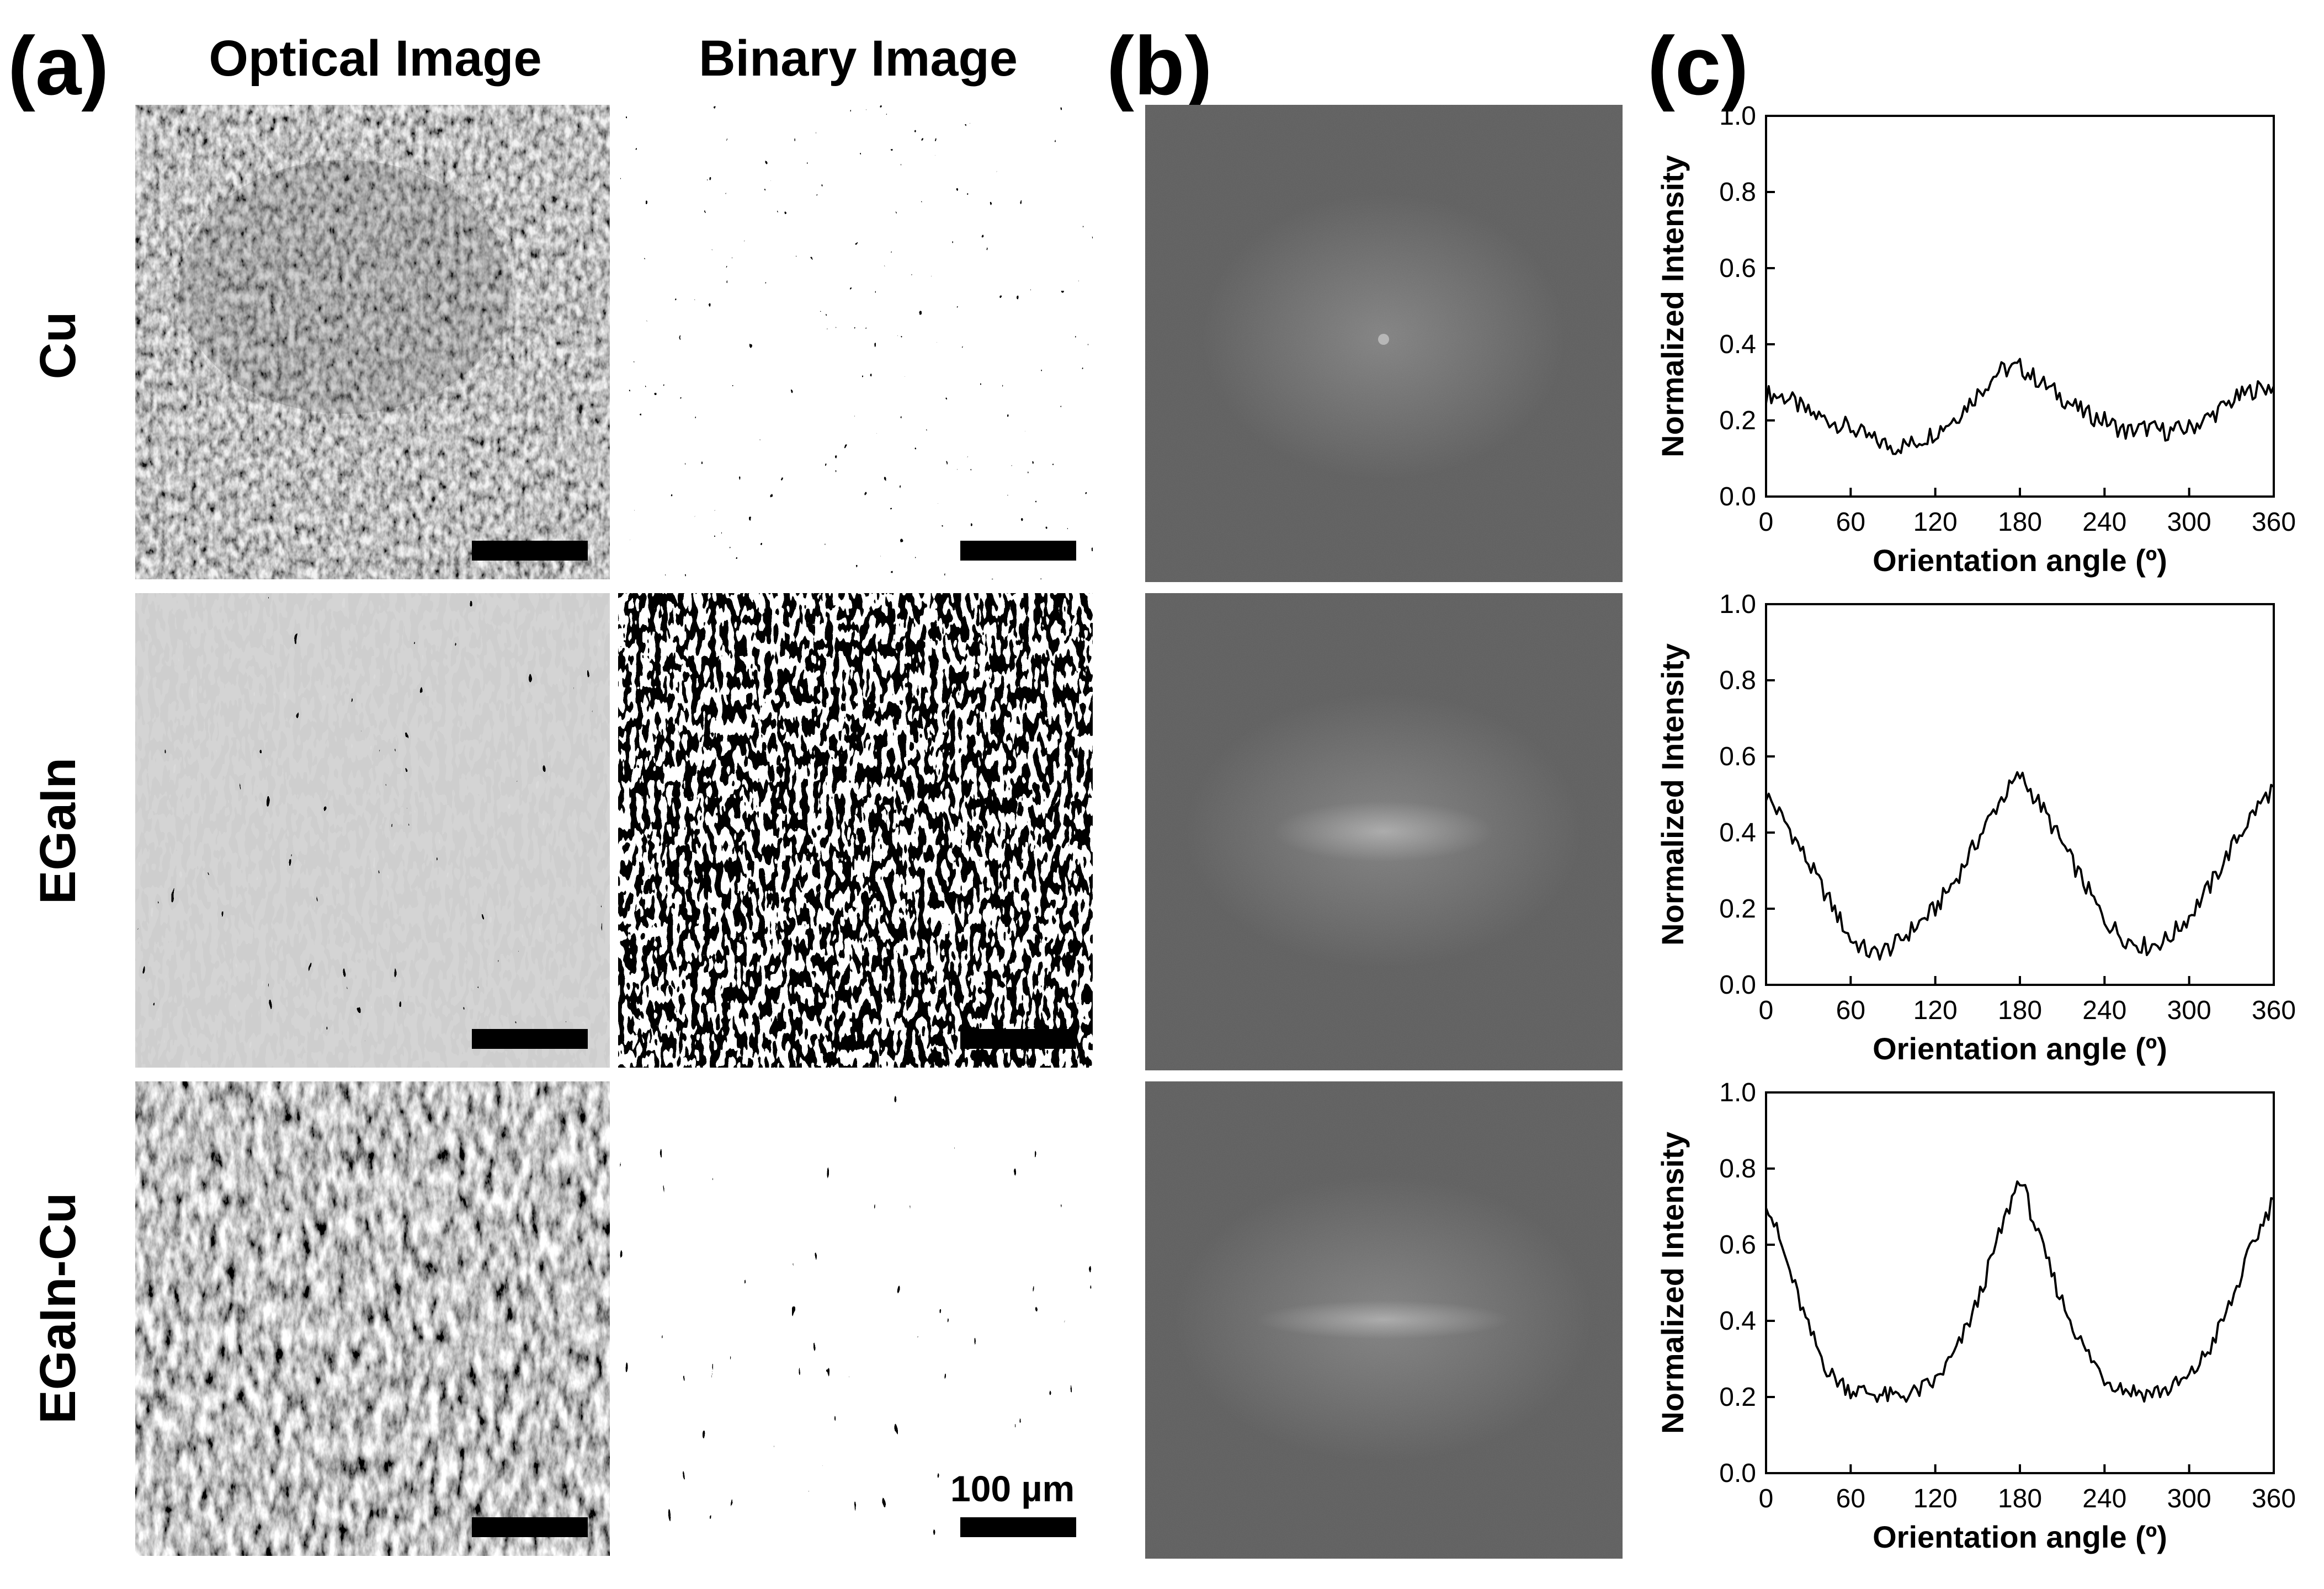  What do you see at coordinates (375, 58) in the screenshot?
I see `column-header-optical: Optical Image` at bounding box center [375, 58].